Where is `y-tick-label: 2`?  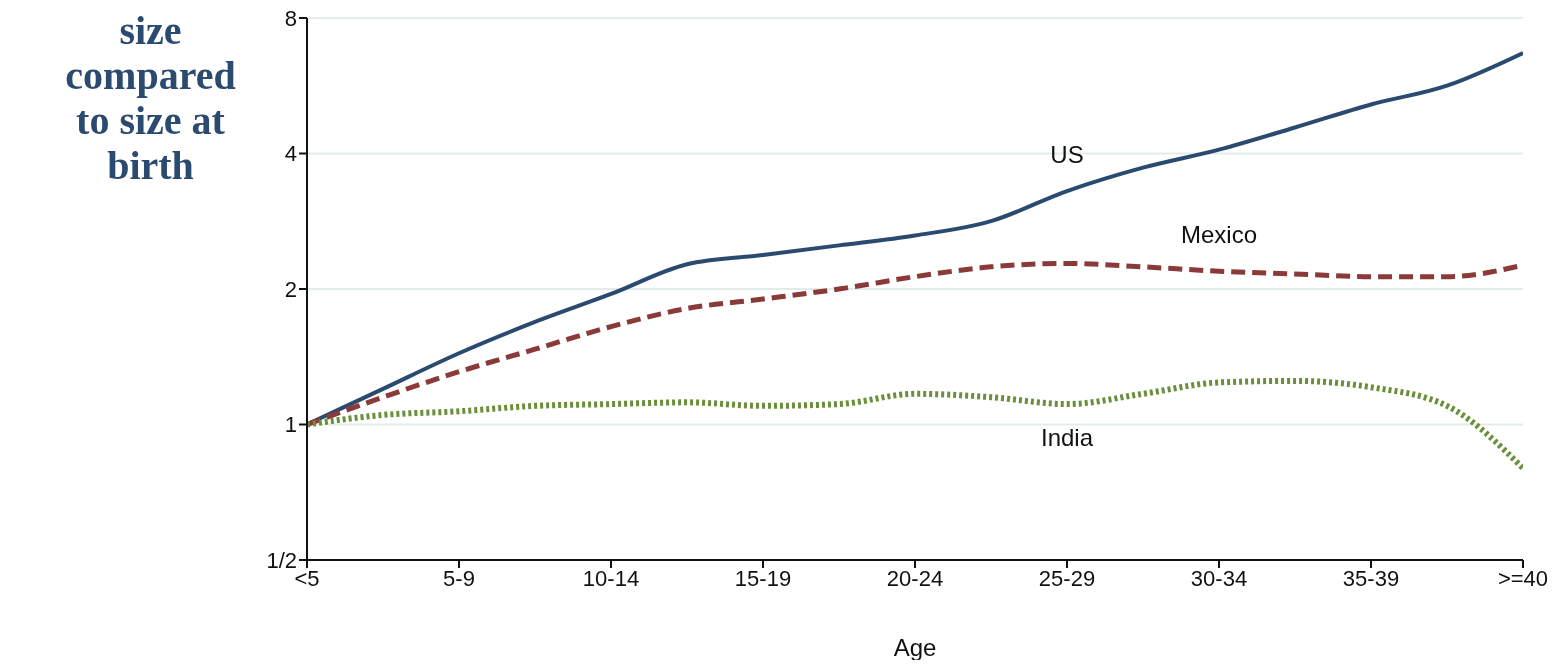 y-tick-label: 2 is located at coordinates (290, 289).